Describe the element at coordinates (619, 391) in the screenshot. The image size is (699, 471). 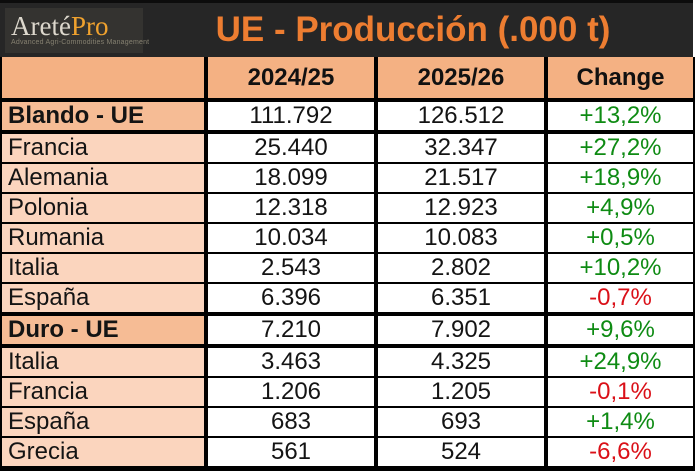
I see `change-value: -0,1%` at that location.